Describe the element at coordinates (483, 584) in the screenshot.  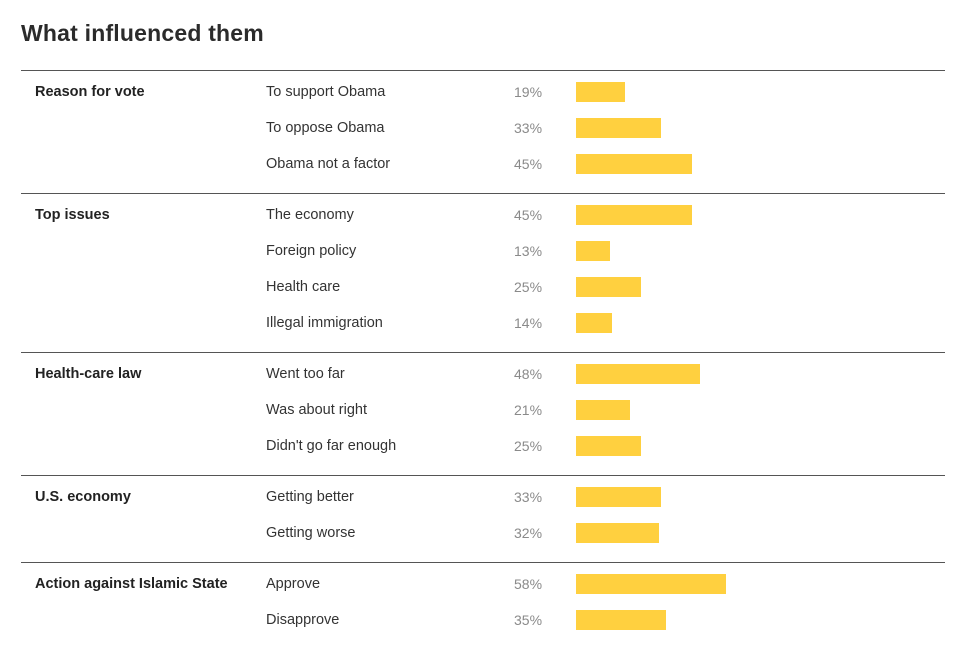
I see `bar-row: Approve 58%` at that location.